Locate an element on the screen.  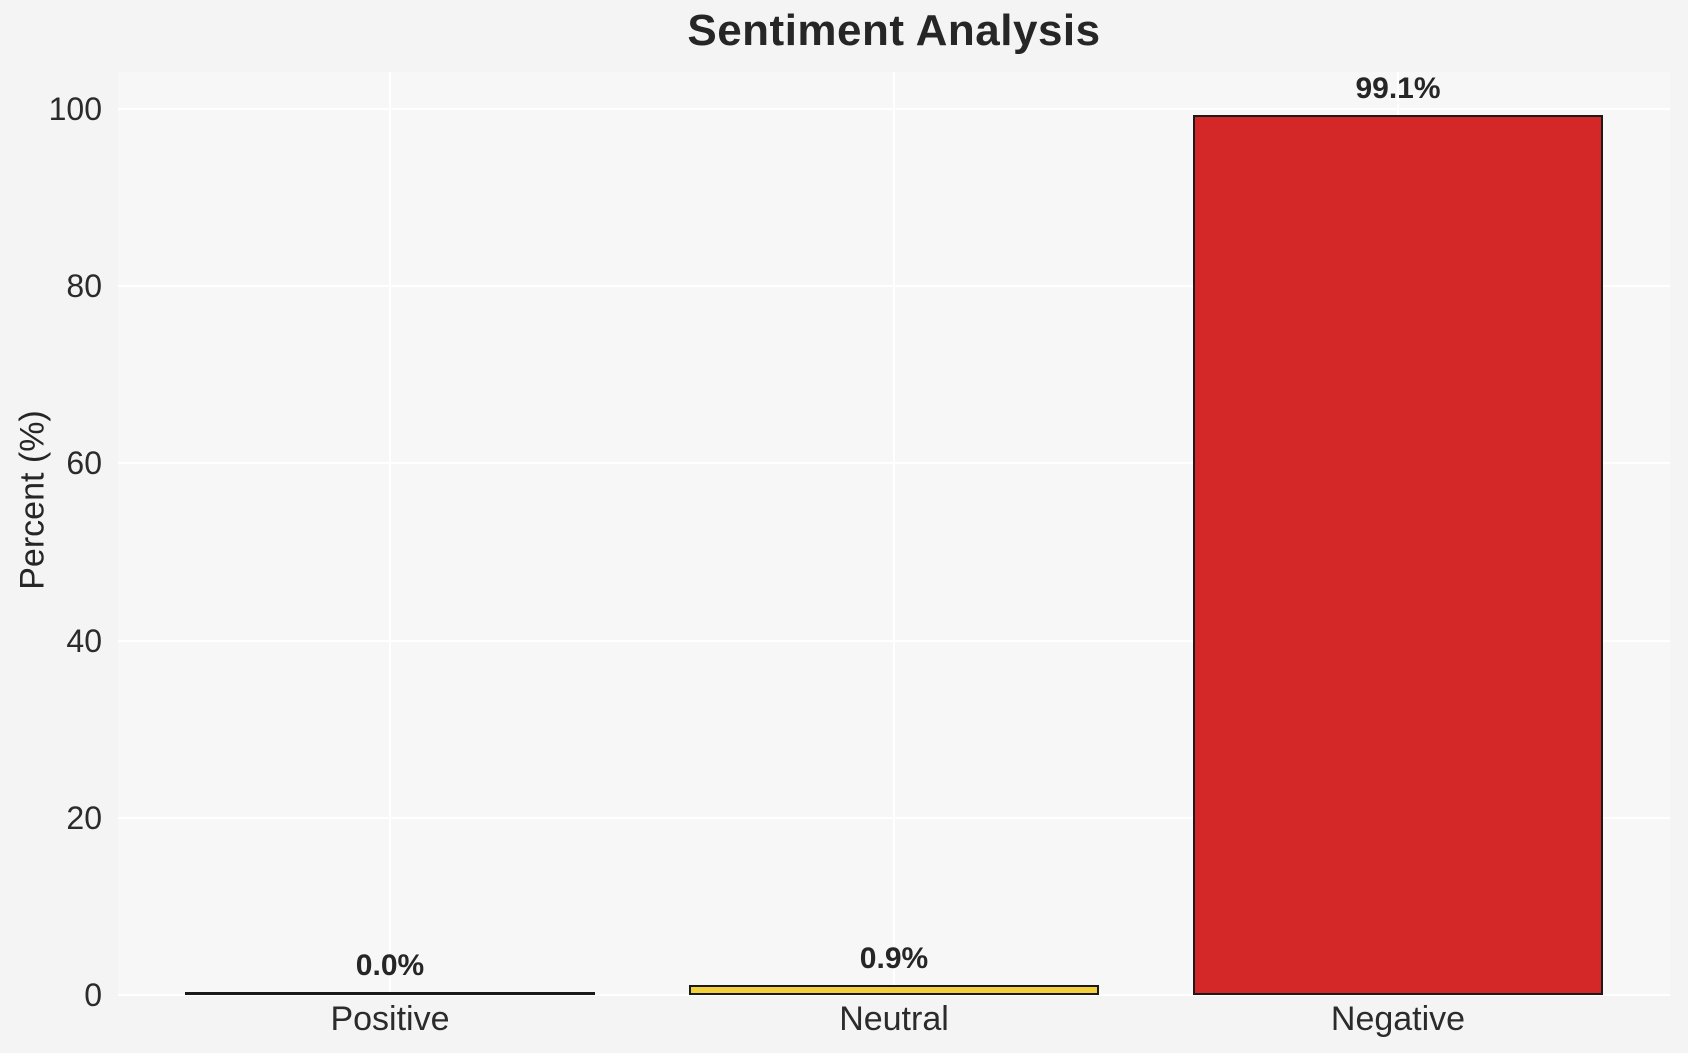
x-tick-label-negative: Negative is located at coordinates (1398, 1019).